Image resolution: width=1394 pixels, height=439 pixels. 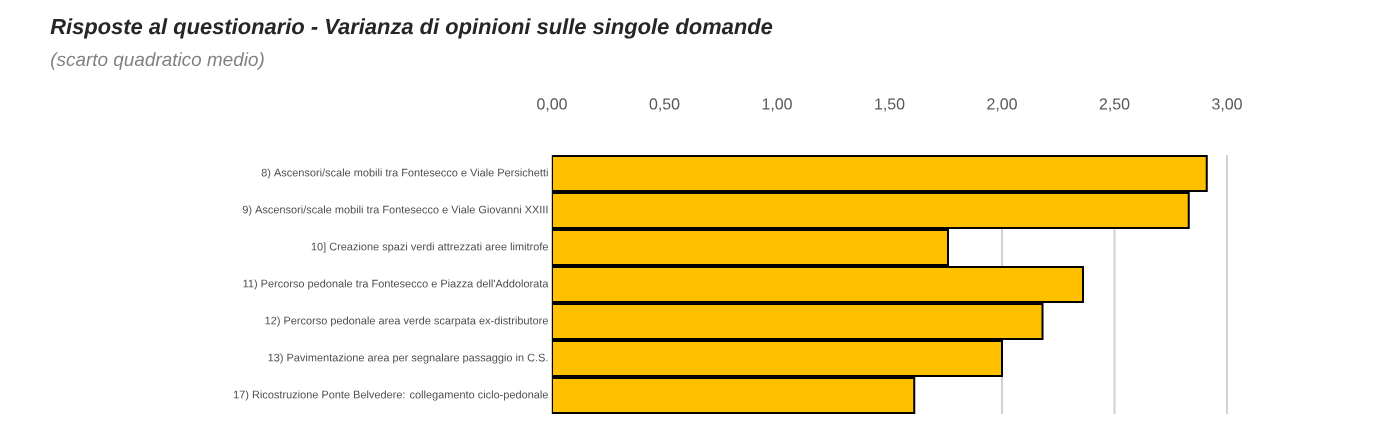 I want to click on y-tick-label: 13) Pavimentazione area per segnalare passaggio in C.S., so click(x=408, y=358).